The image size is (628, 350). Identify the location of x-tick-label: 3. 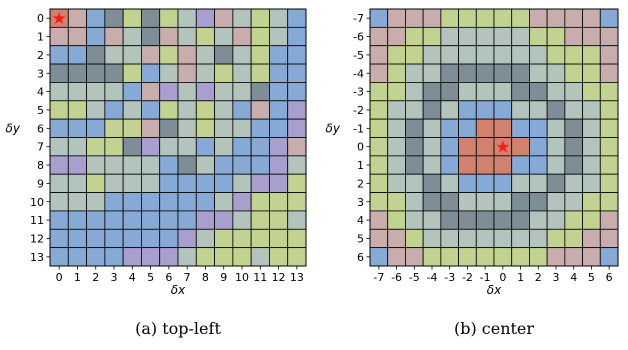
(114, 277).